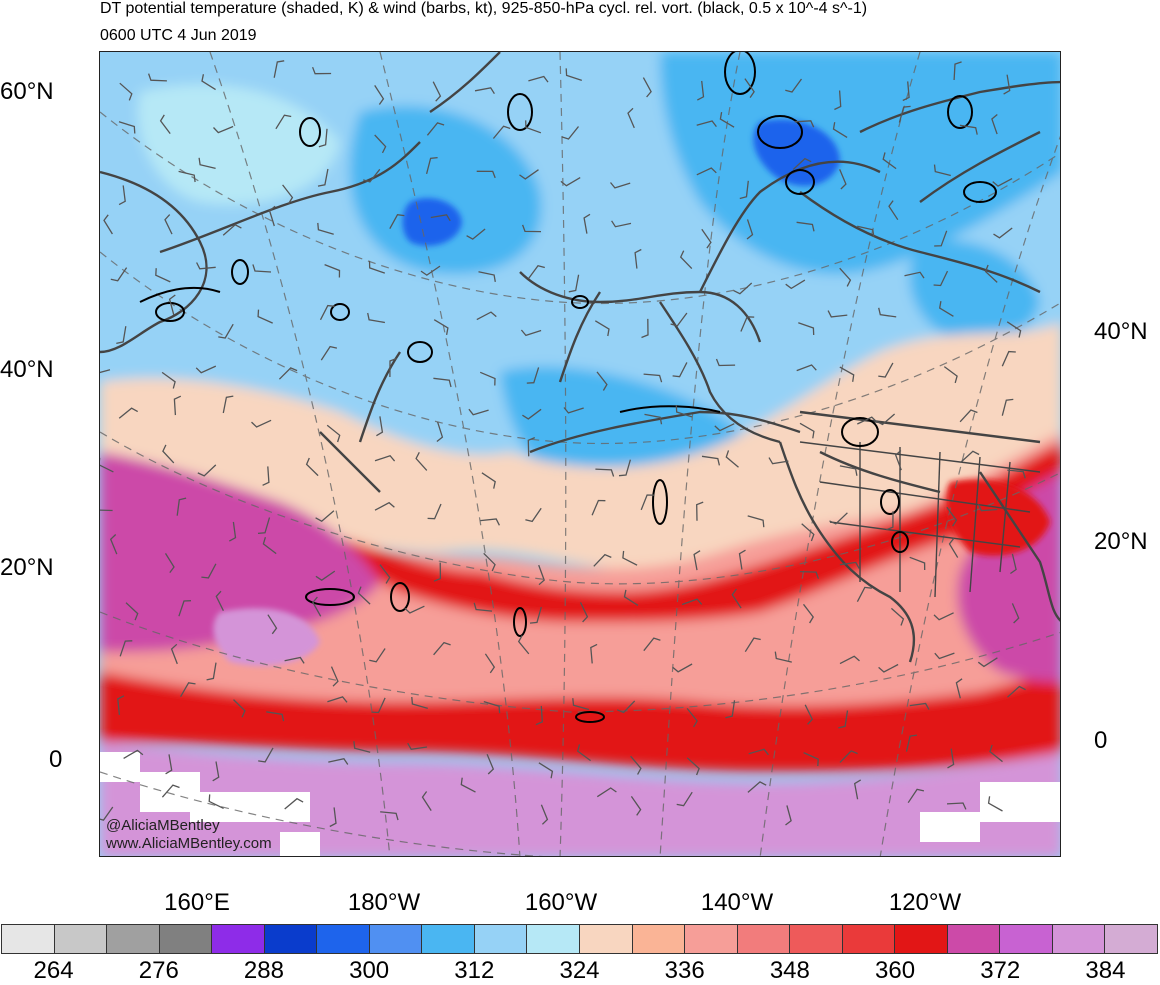 The width and height of the screenshot is (1160, 985). I want to click on lat-label-right: 40°N, so click(1121, 331).